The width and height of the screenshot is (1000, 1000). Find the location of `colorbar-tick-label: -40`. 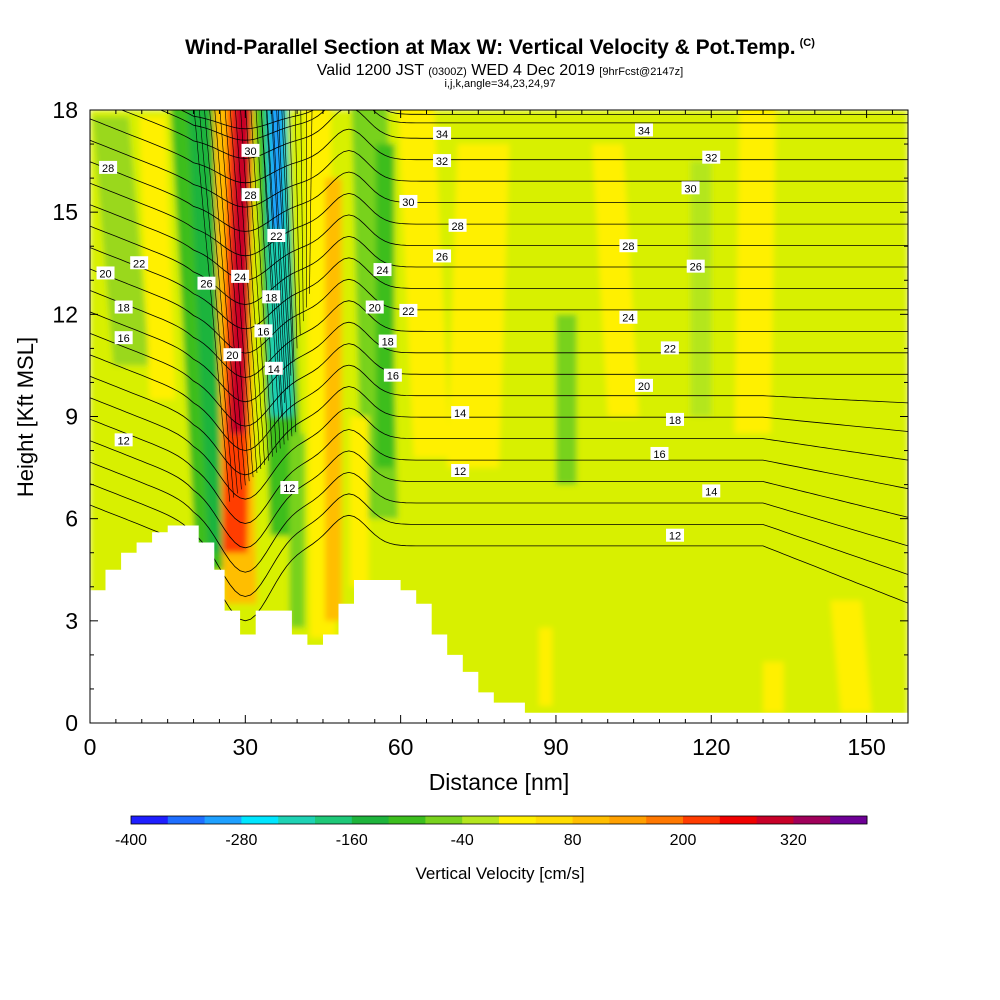

colorbar-tick-label: -40 is located at coordinates (462, 840).